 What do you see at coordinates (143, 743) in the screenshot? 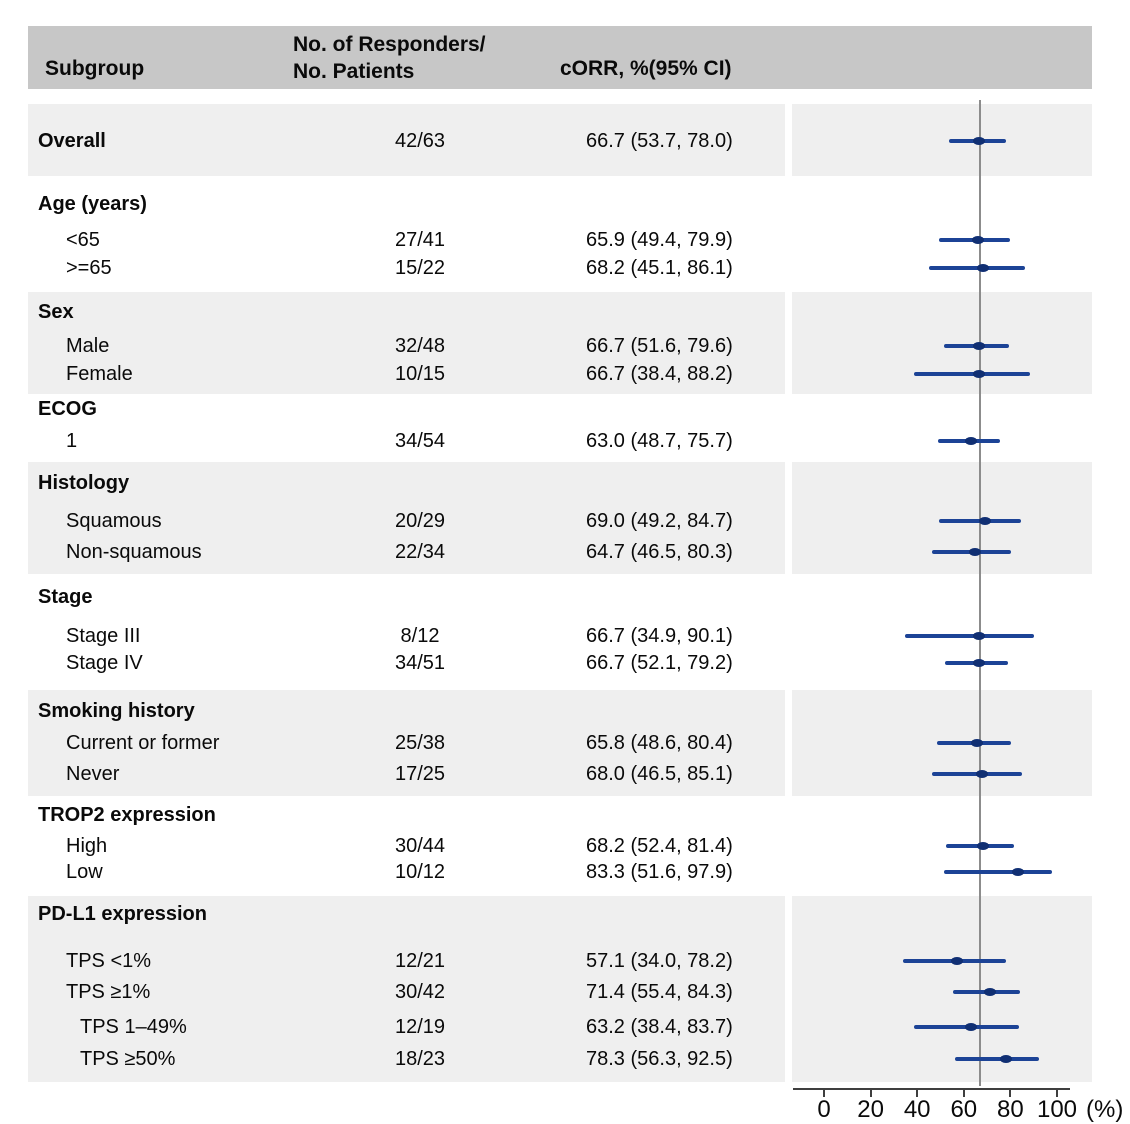
I see `subgroup-label: Current or former` at bounding box center [143, 743].